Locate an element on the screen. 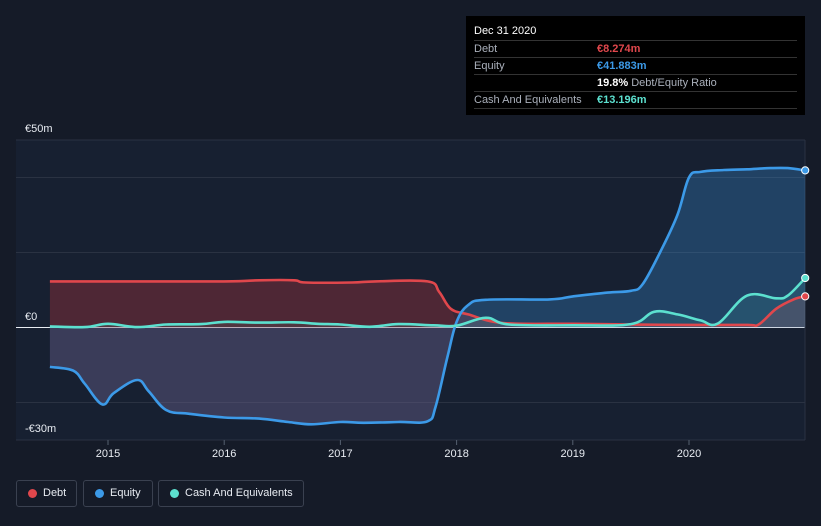 This screenshot has height=526, width=821. tooltip-value-cash: €13.196m is located at coordinates (622, 100).